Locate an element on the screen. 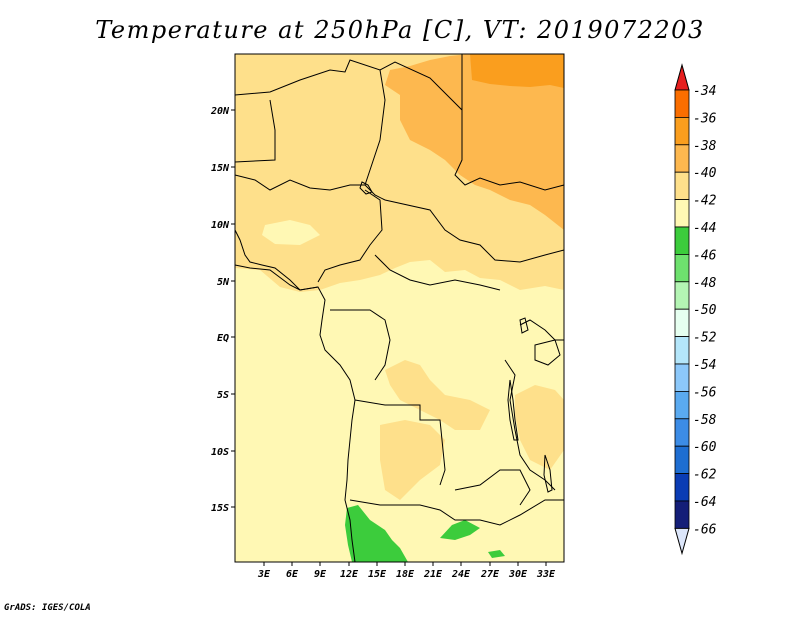 The width and height of the screenshot is (800, 618). lat-tick-label: 10N is located at coordinates (220, 225).